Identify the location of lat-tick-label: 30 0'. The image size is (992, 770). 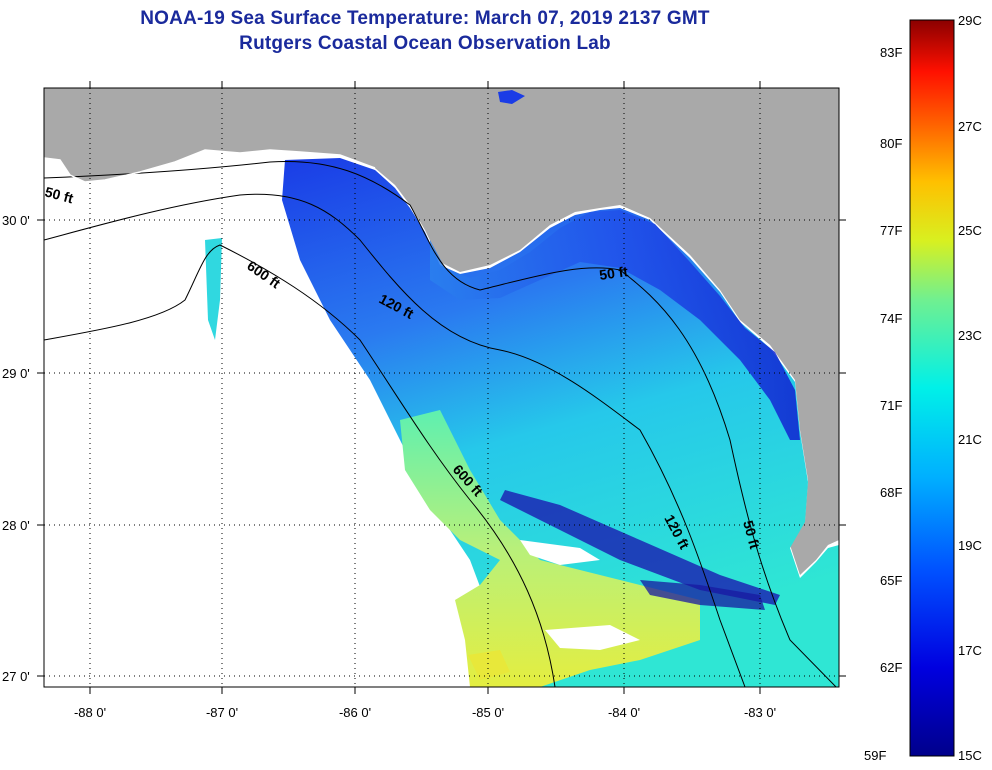
(16, 220).